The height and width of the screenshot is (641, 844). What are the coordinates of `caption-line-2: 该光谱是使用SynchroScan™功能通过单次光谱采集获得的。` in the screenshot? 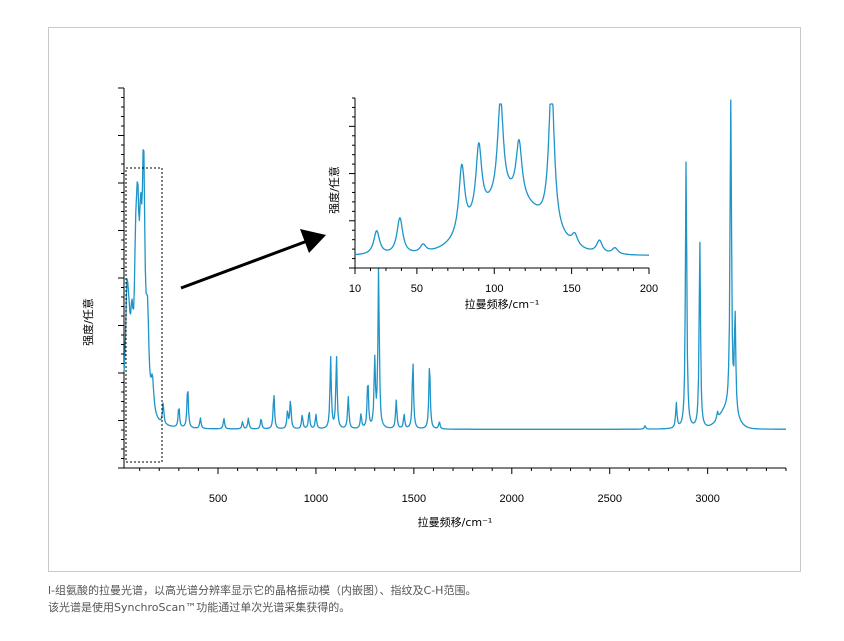 It's located at (199, 607).